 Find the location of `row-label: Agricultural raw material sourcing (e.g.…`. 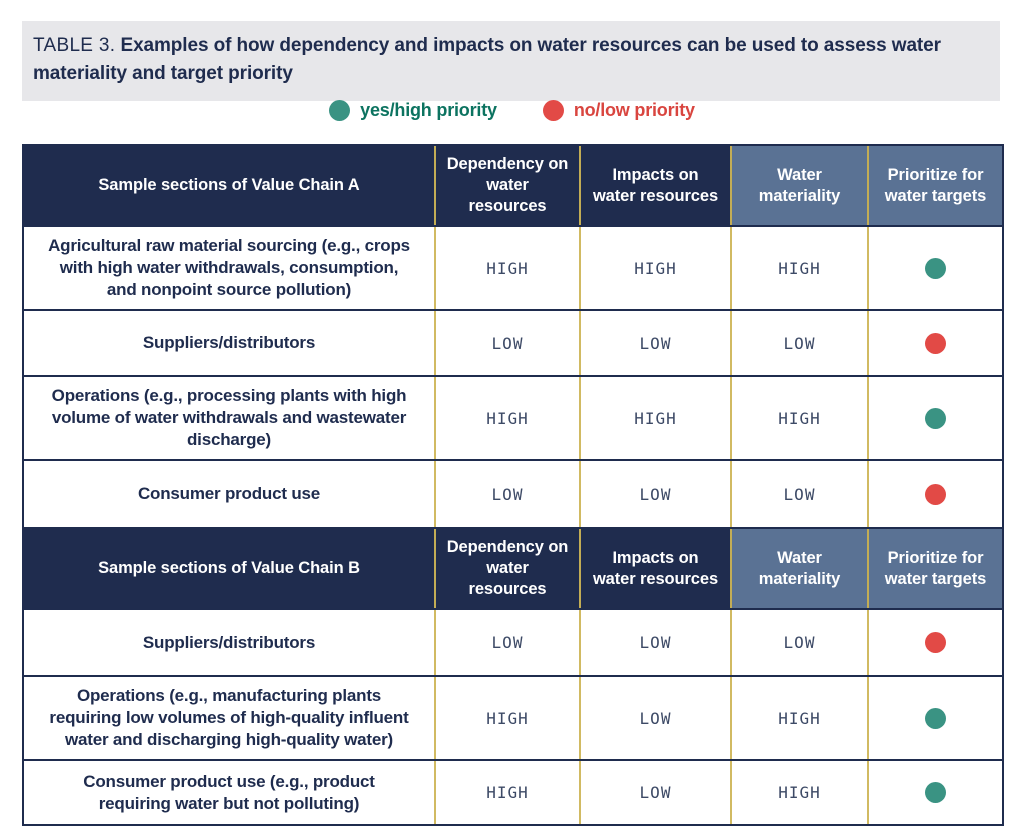

row-label: Agricultural raw material sourcing (e.g.… is located at coordinates (230, 268).